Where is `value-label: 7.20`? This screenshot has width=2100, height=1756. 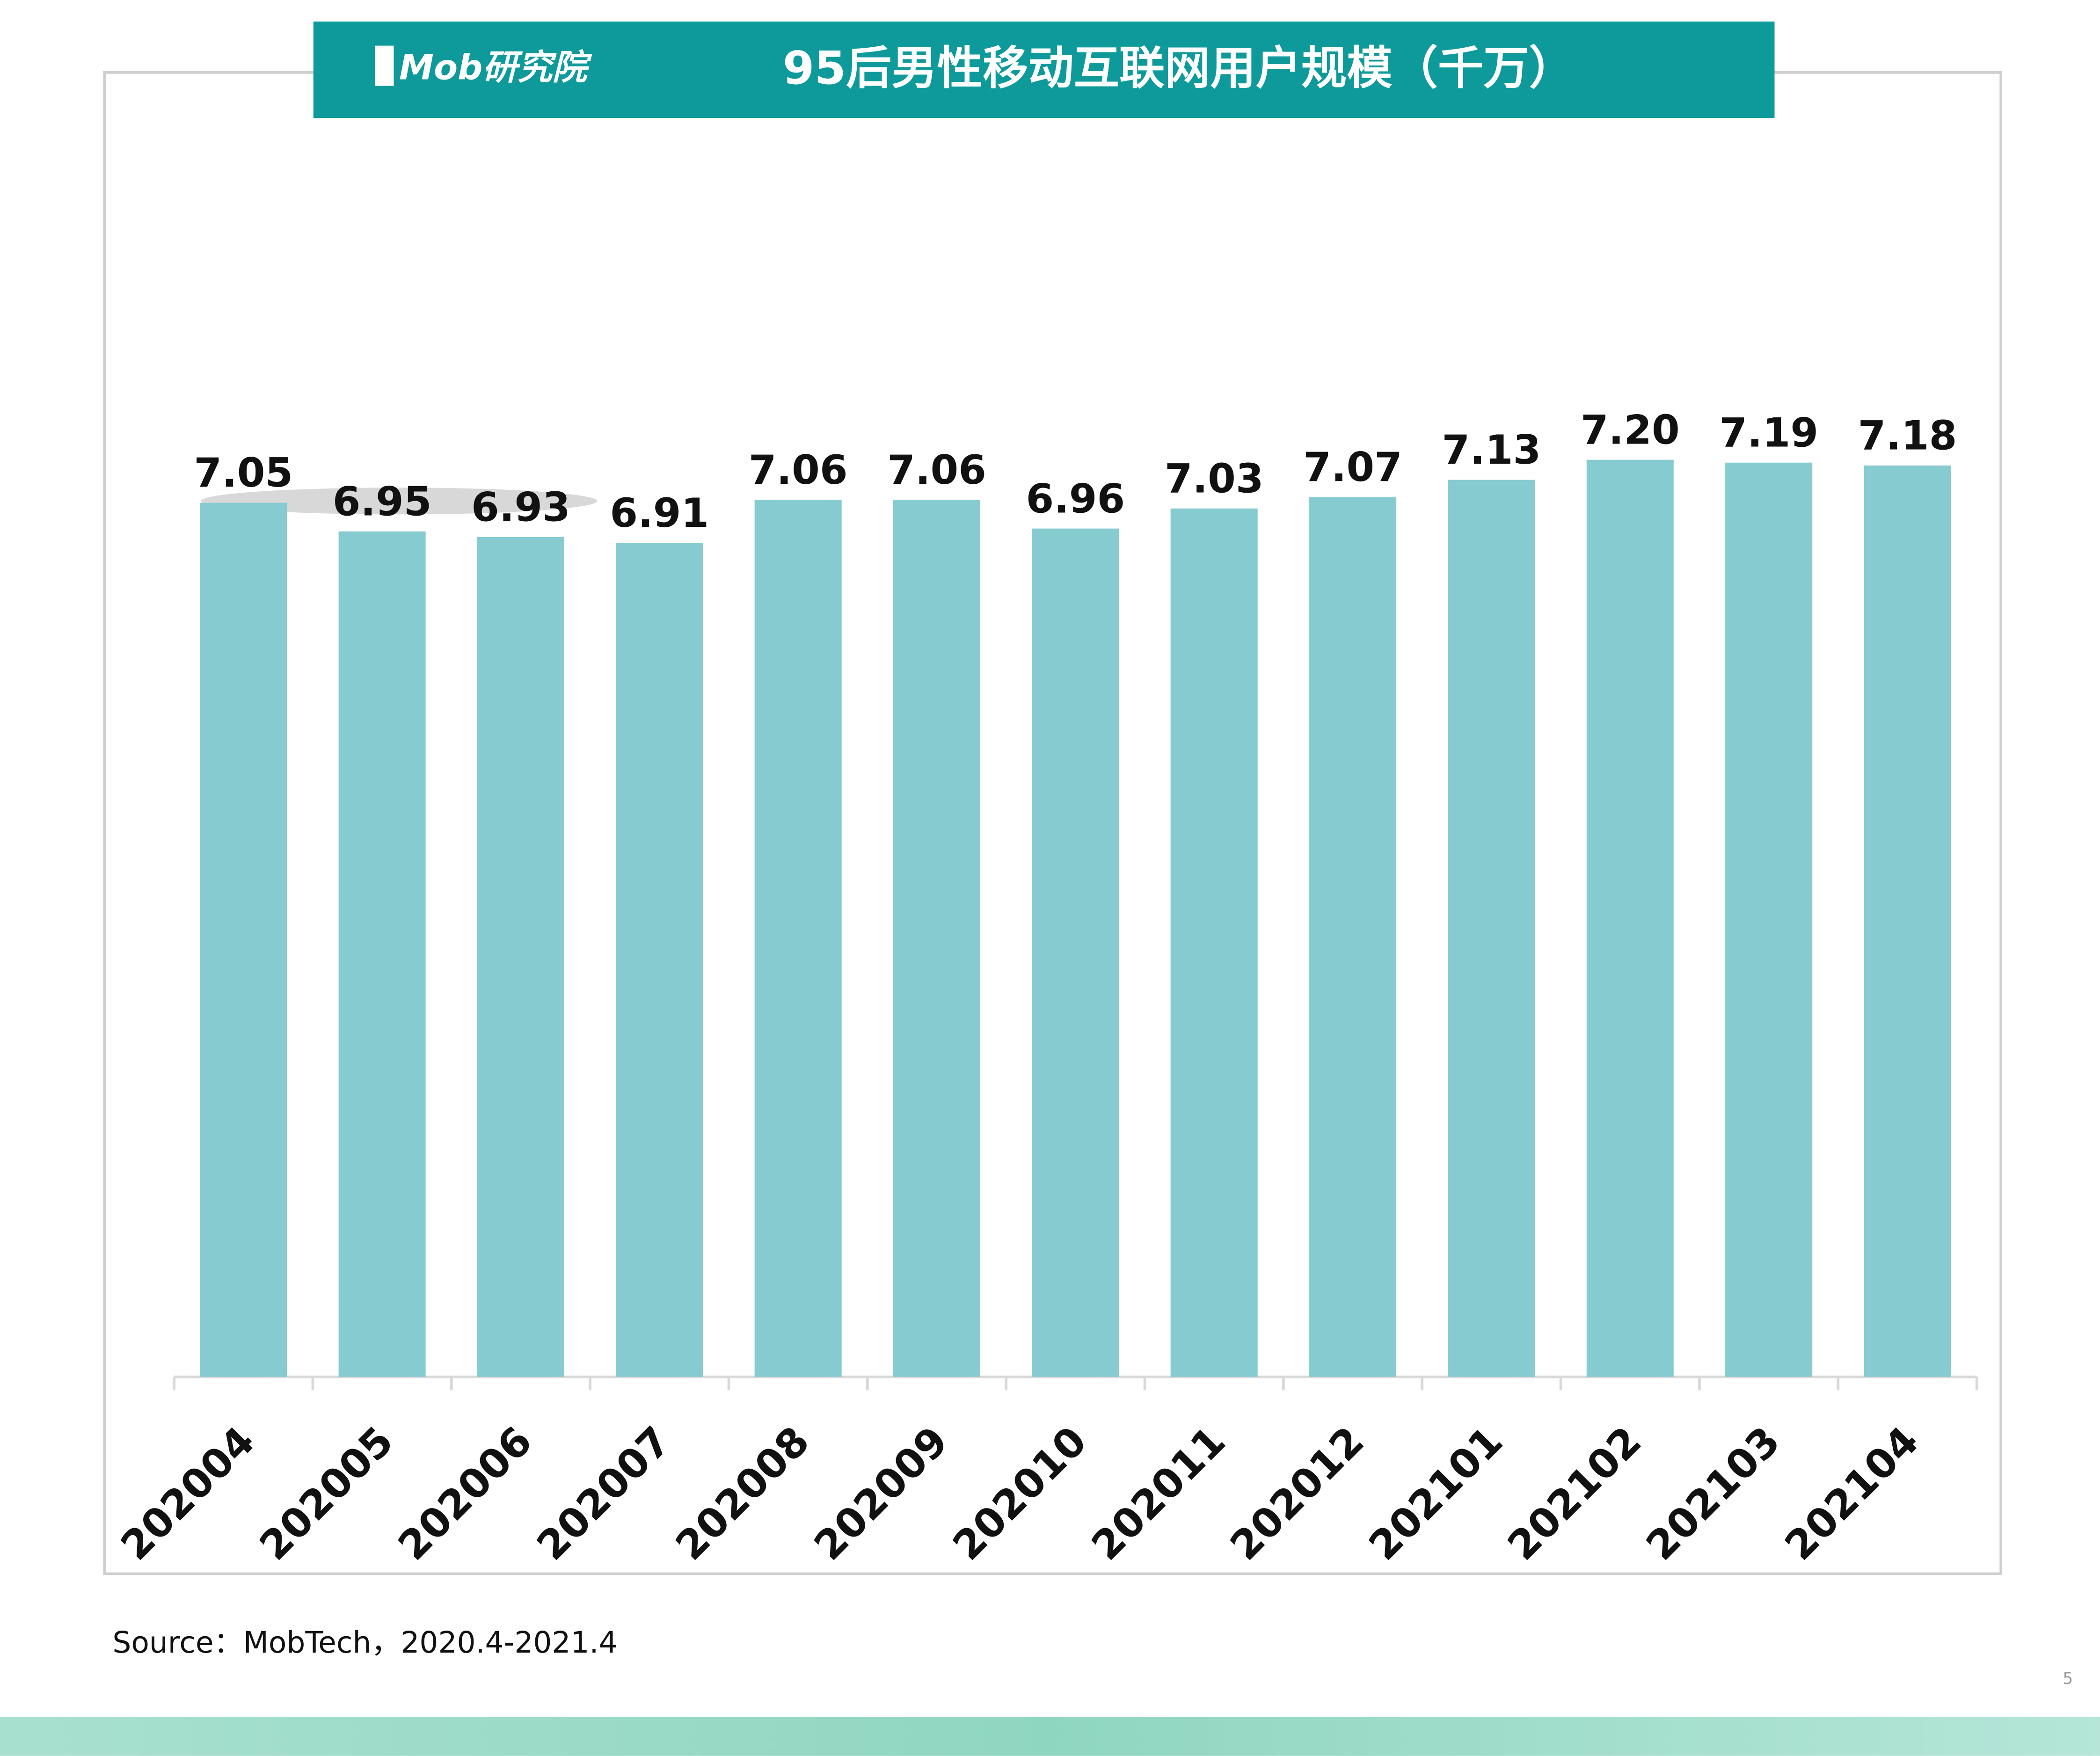 value-label: 7.20 is located at coordinates (1630, 430).